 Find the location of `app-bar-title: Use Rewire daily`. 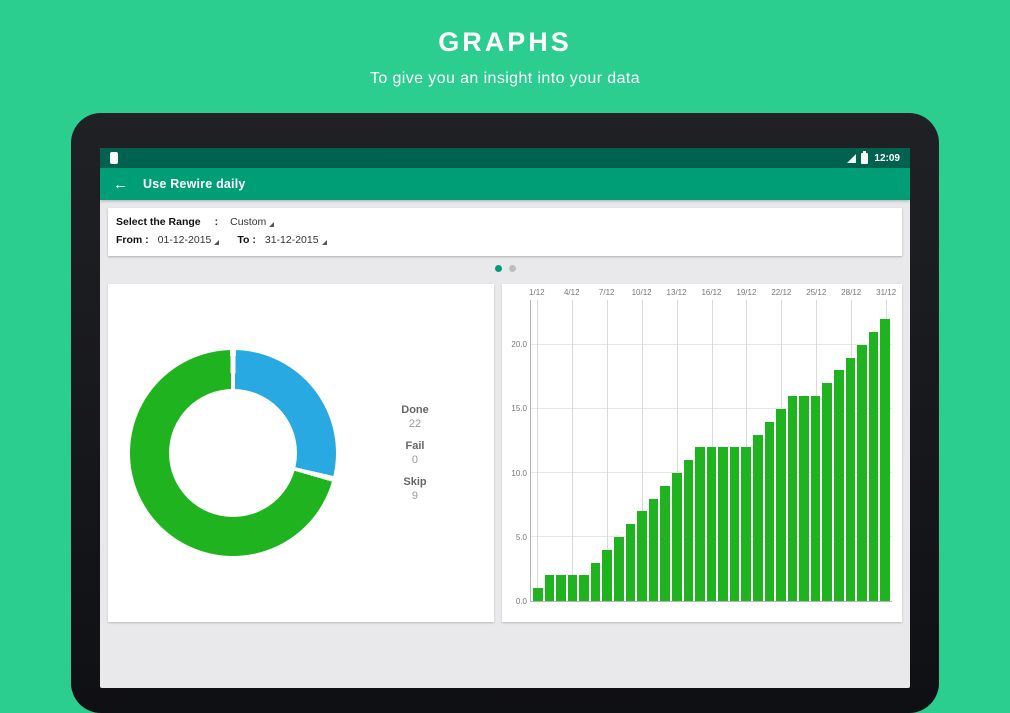

app-bar-title: Use Rewire daily is located at coordinates (194, 184).